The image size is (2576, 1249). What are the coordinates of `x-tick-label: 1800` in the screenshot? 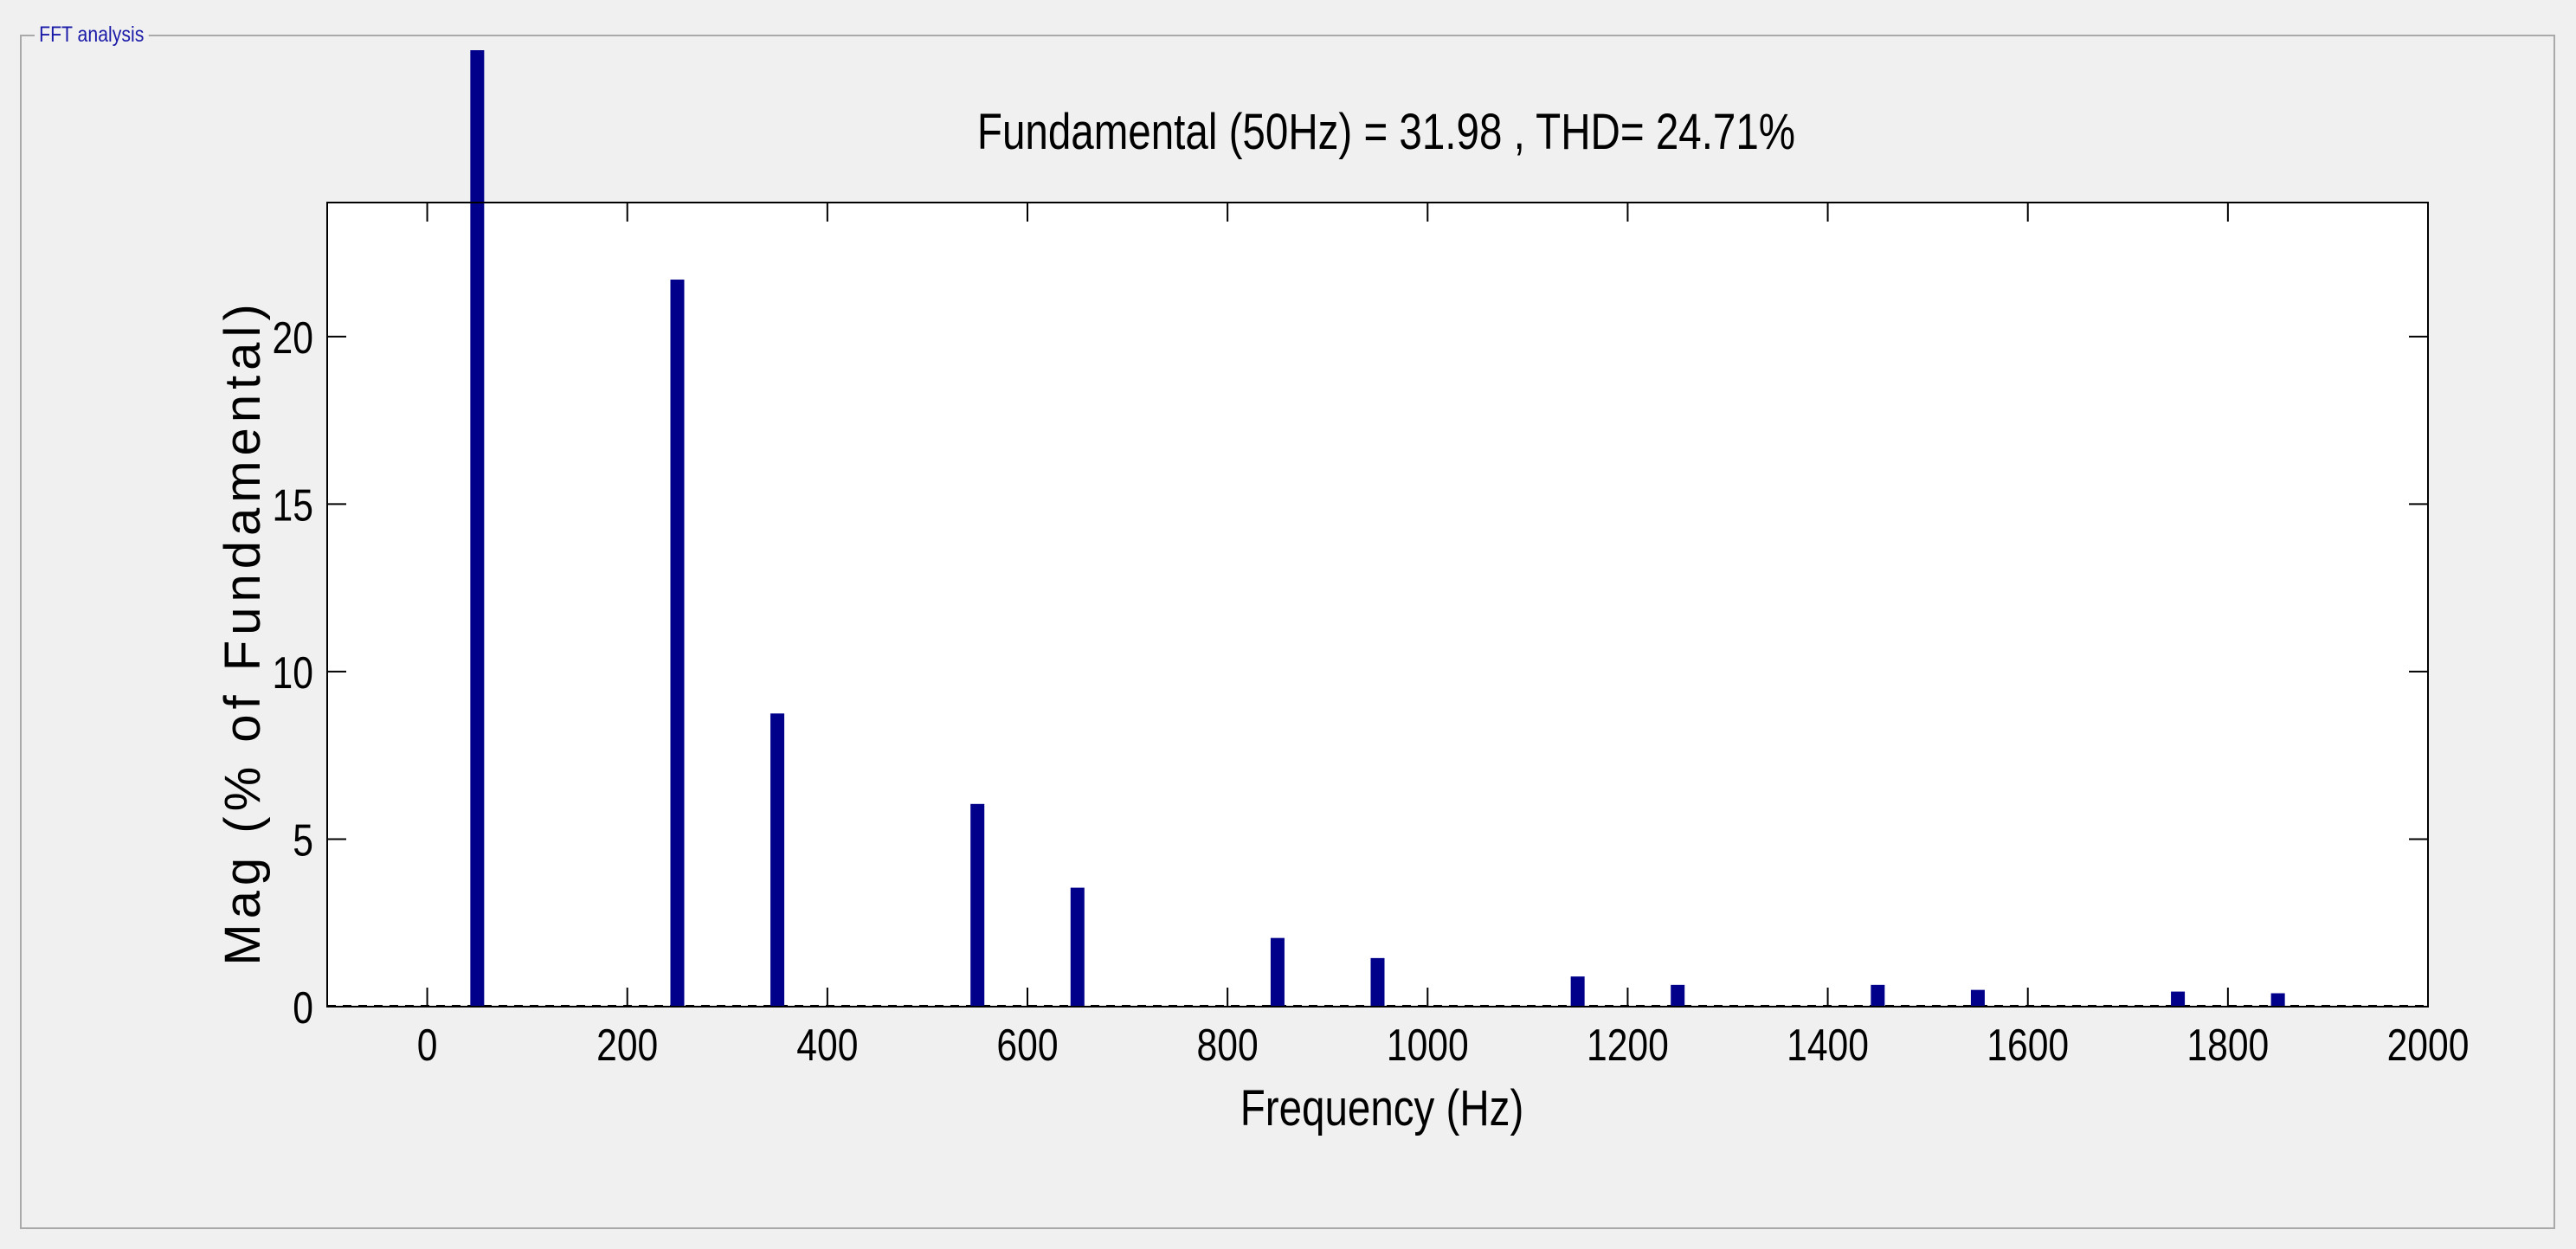 It's located at (2227, 1045).